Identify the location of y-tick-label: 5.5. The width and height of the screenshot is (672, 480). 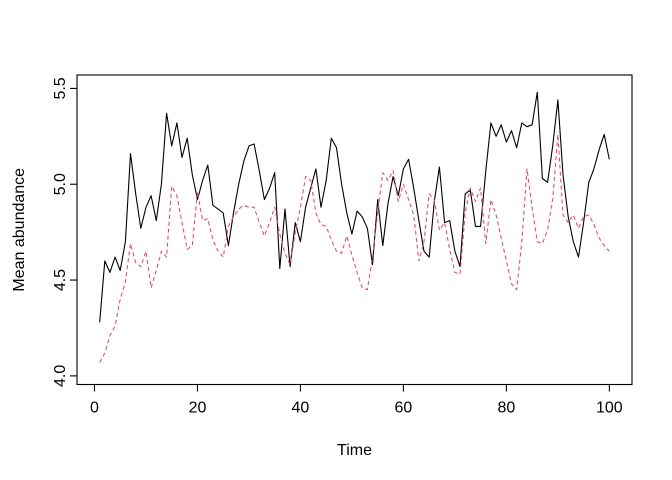
(60, 88).